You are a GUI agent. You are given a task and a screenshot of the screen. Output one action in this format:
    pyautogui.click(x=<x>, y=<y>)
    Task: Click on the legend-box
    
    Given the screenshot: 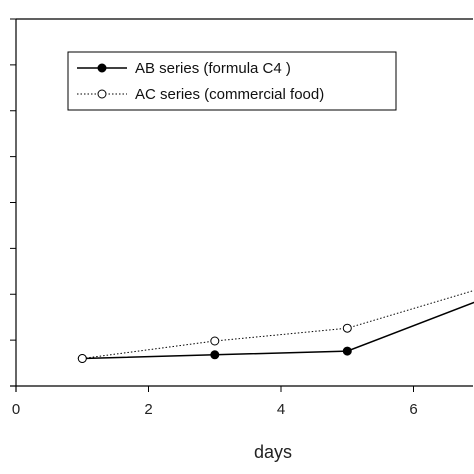 What is the action you would take?
    pyautogui.click(x=232, y=81)
    